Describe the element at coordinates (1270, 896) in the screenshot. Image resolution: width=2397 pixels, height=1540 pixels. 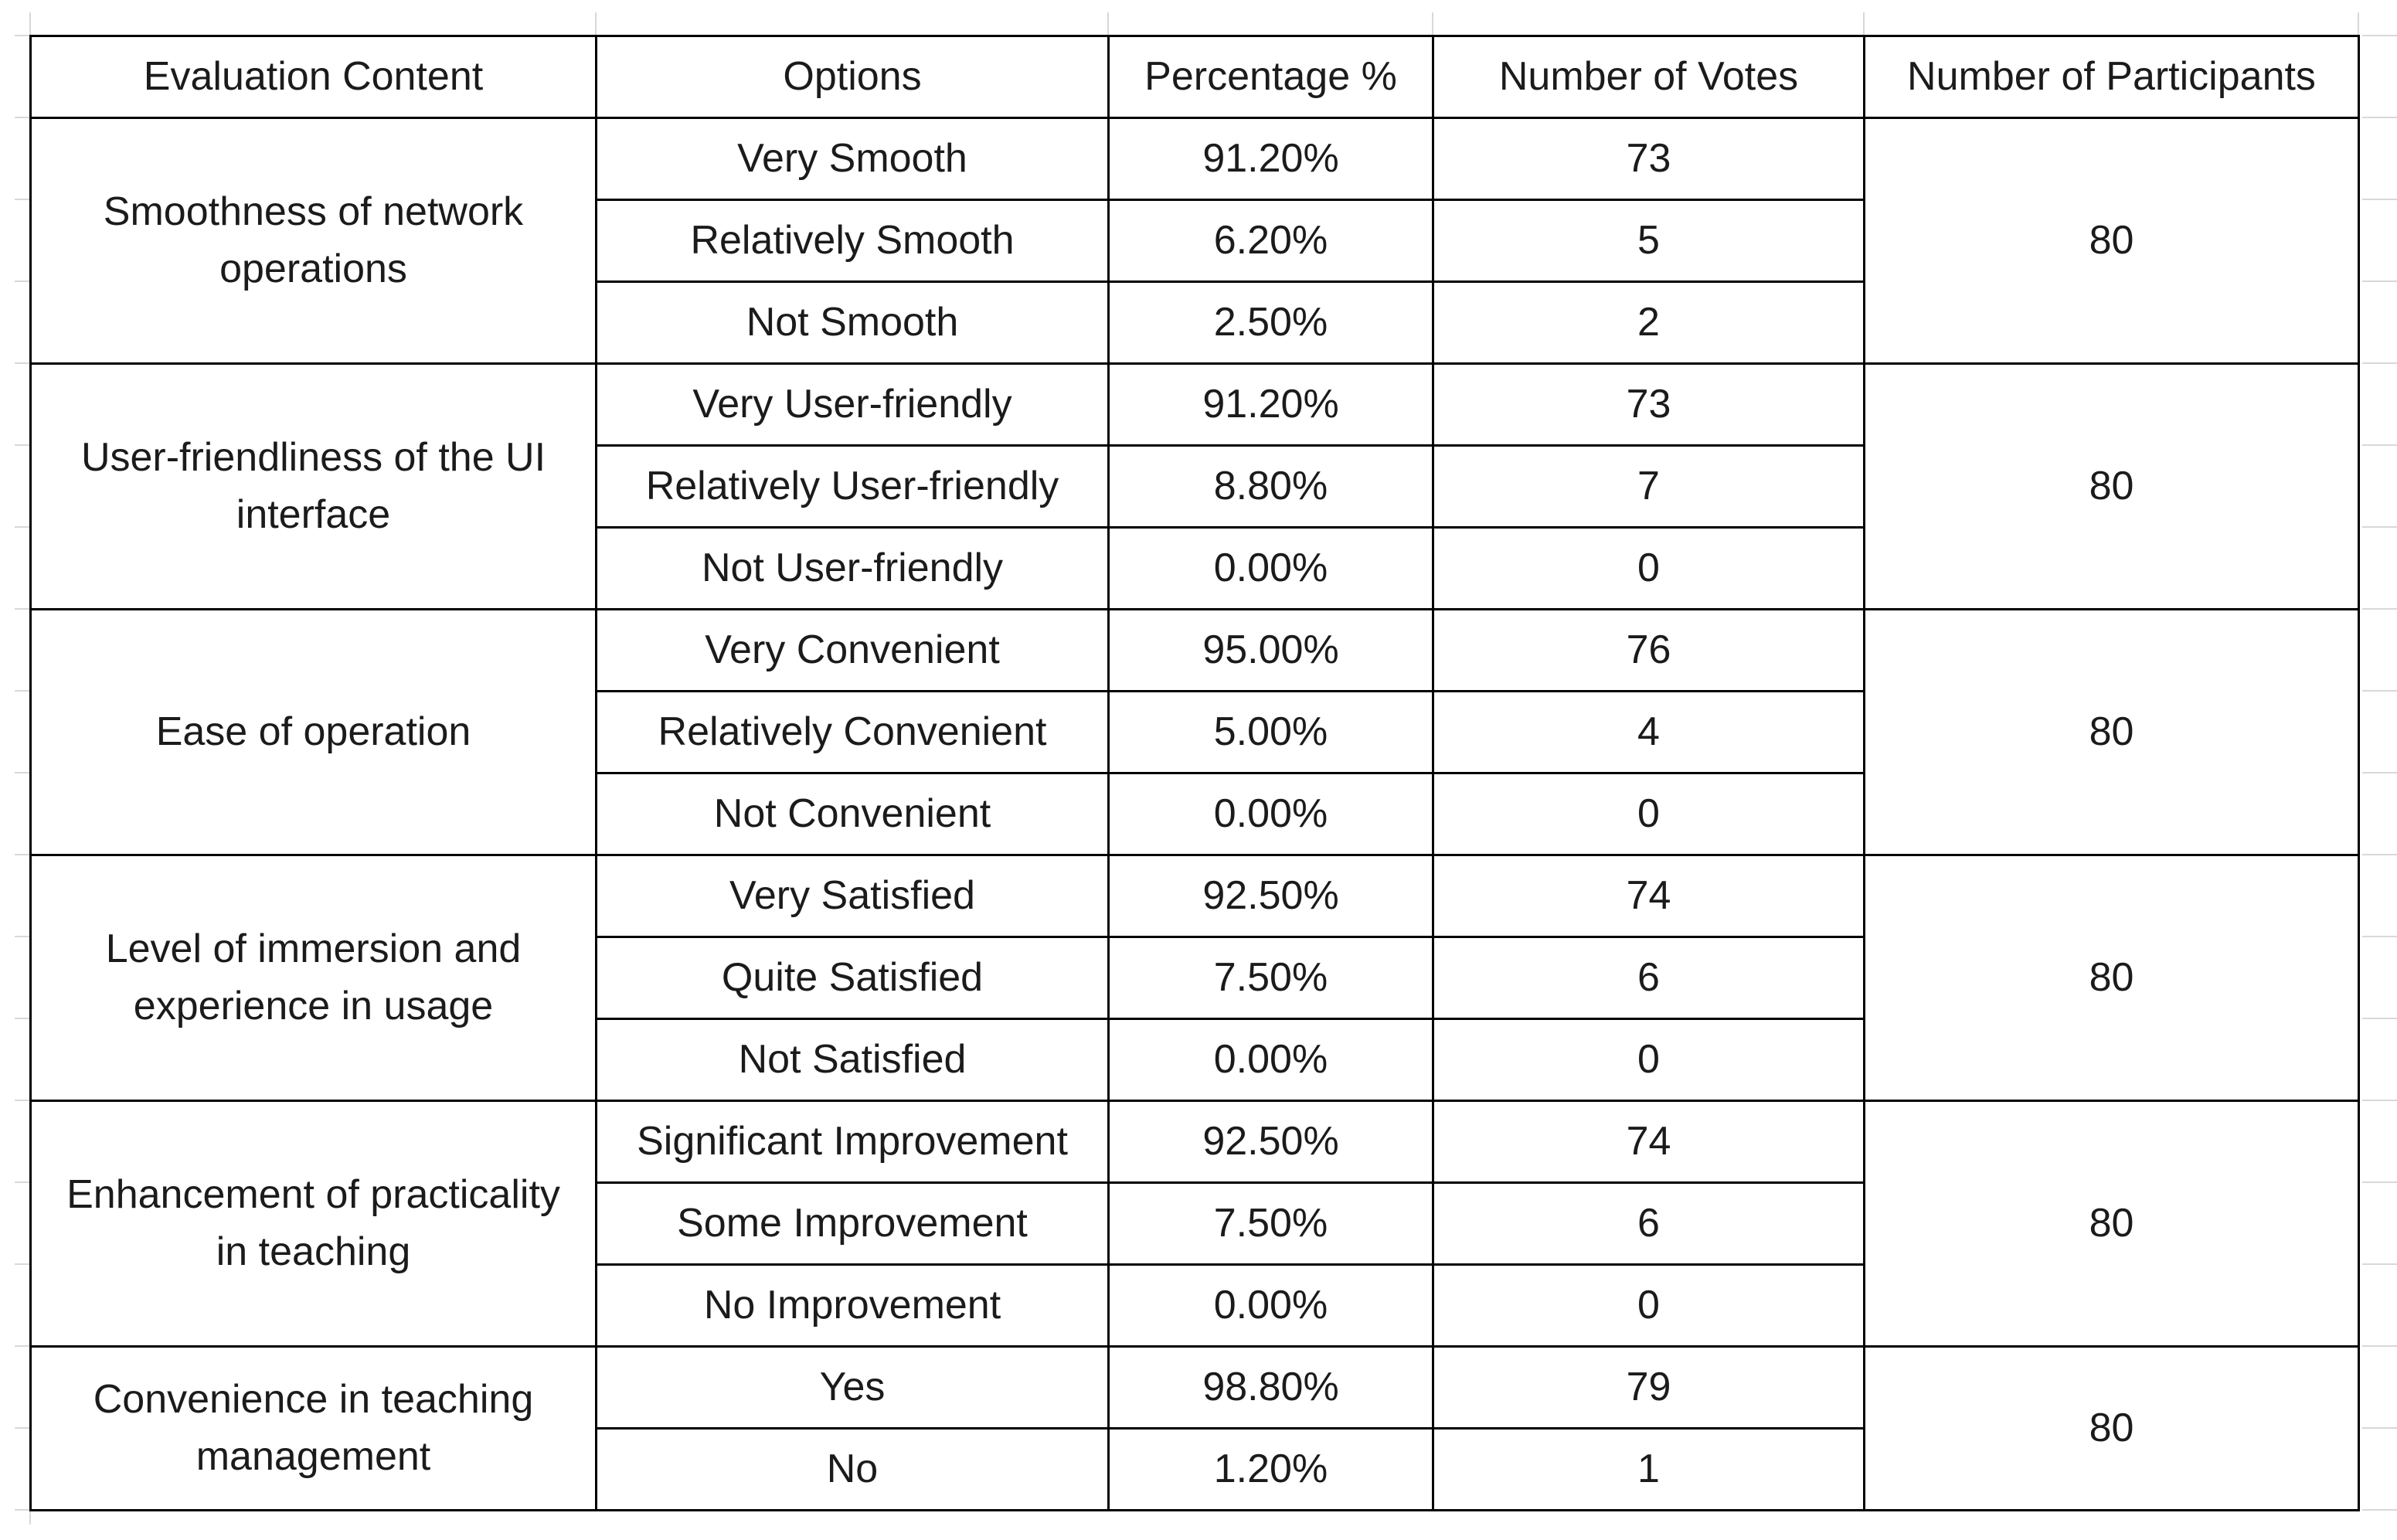
I see `percentage-cell: 92.50%` at that location.